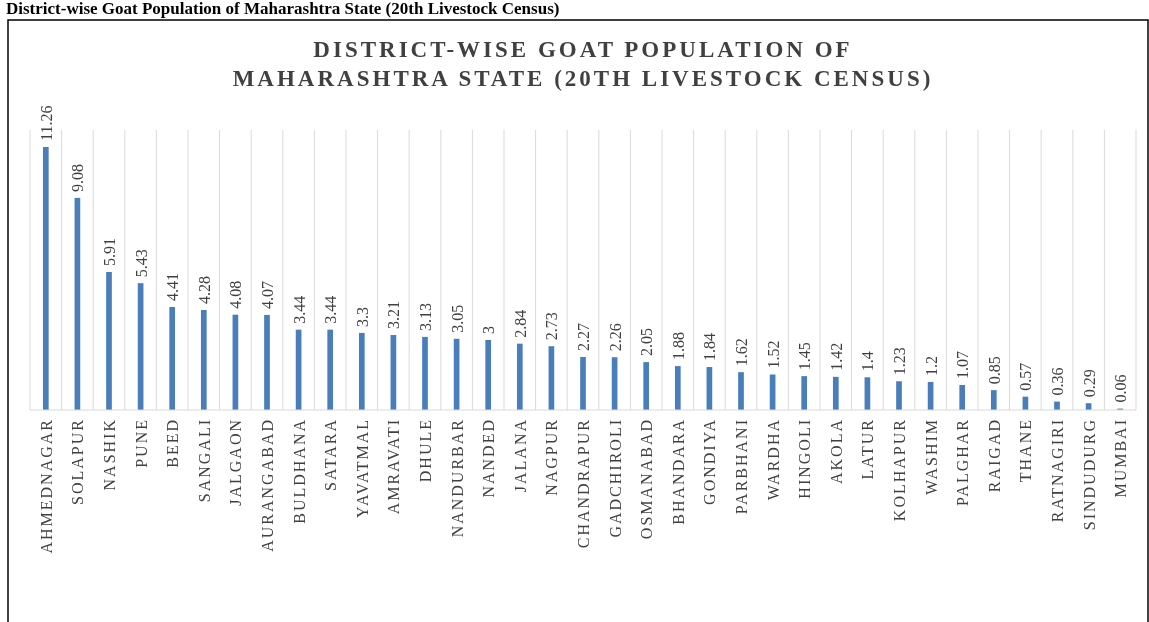  Describe the element at coordinates (425, 316) in the screenshot. I see `data-label: 3.13` at that location.